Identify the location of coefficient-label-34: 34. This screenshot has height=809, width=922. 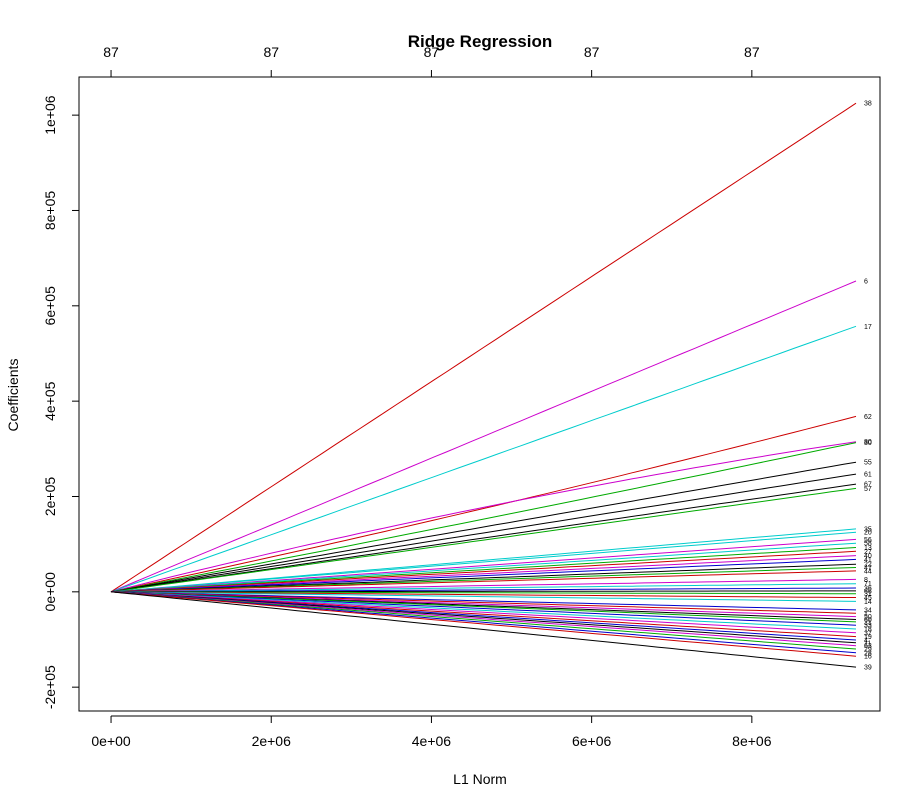
(868, 610).